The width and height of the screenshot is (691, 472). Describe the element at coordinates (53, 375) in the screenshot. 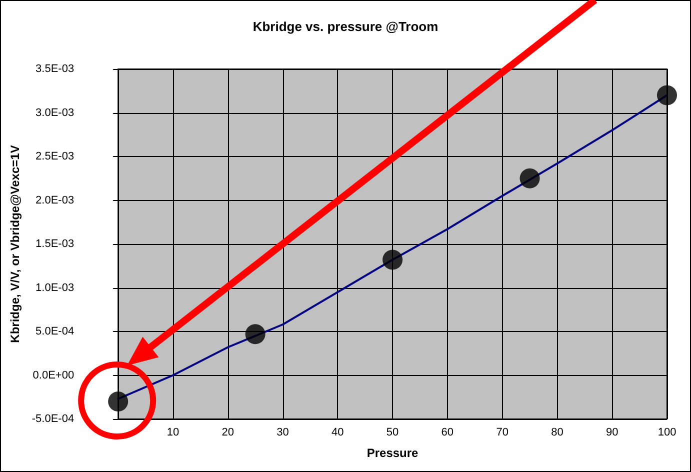

I see `y-tick-label: 0.0E+00` at that location.